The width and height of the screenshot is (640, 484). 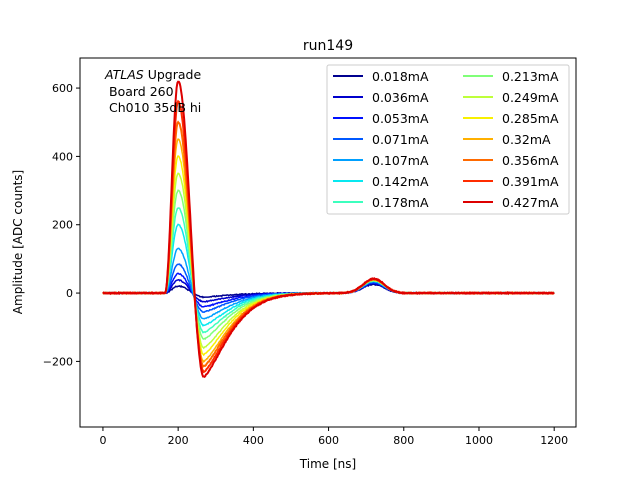 What do you see at coordinates (18, 242) in the screenshot?
I see `y-axis-label: Amplitude [ADC counts]` at bounding box center [18, 242].